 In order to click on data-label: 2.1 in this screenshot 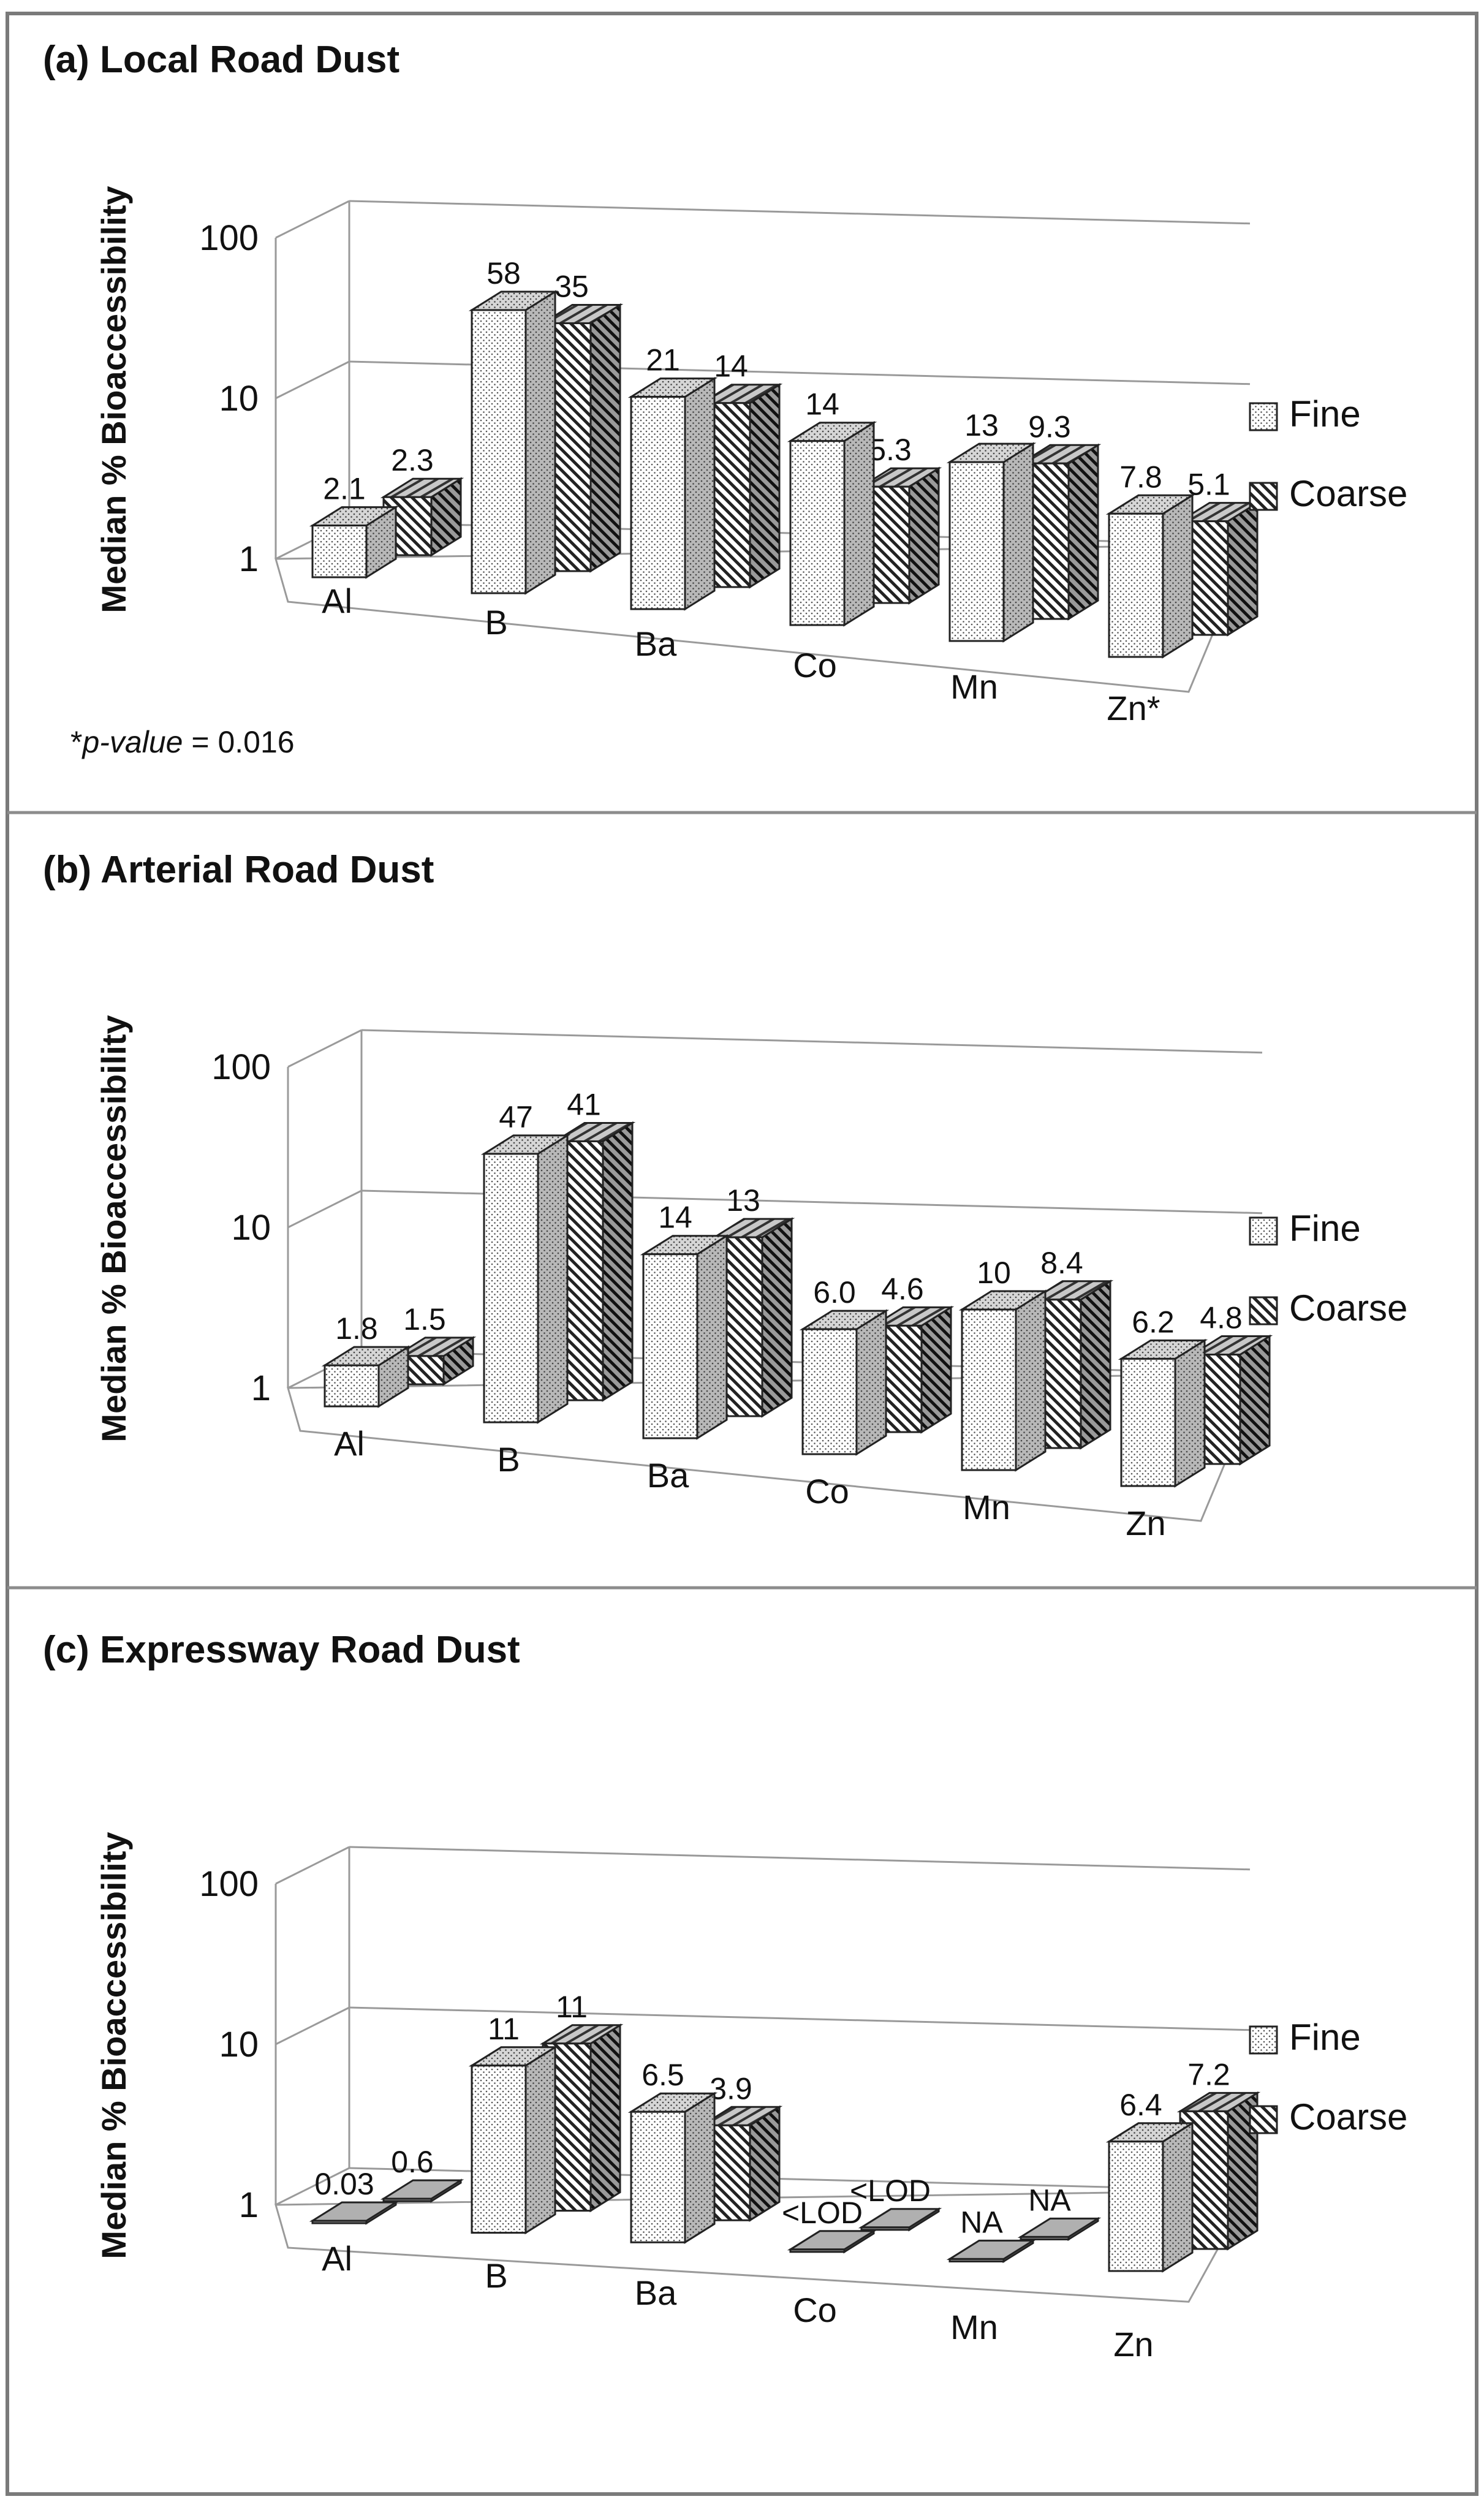, I will do `click(344, 489)`.